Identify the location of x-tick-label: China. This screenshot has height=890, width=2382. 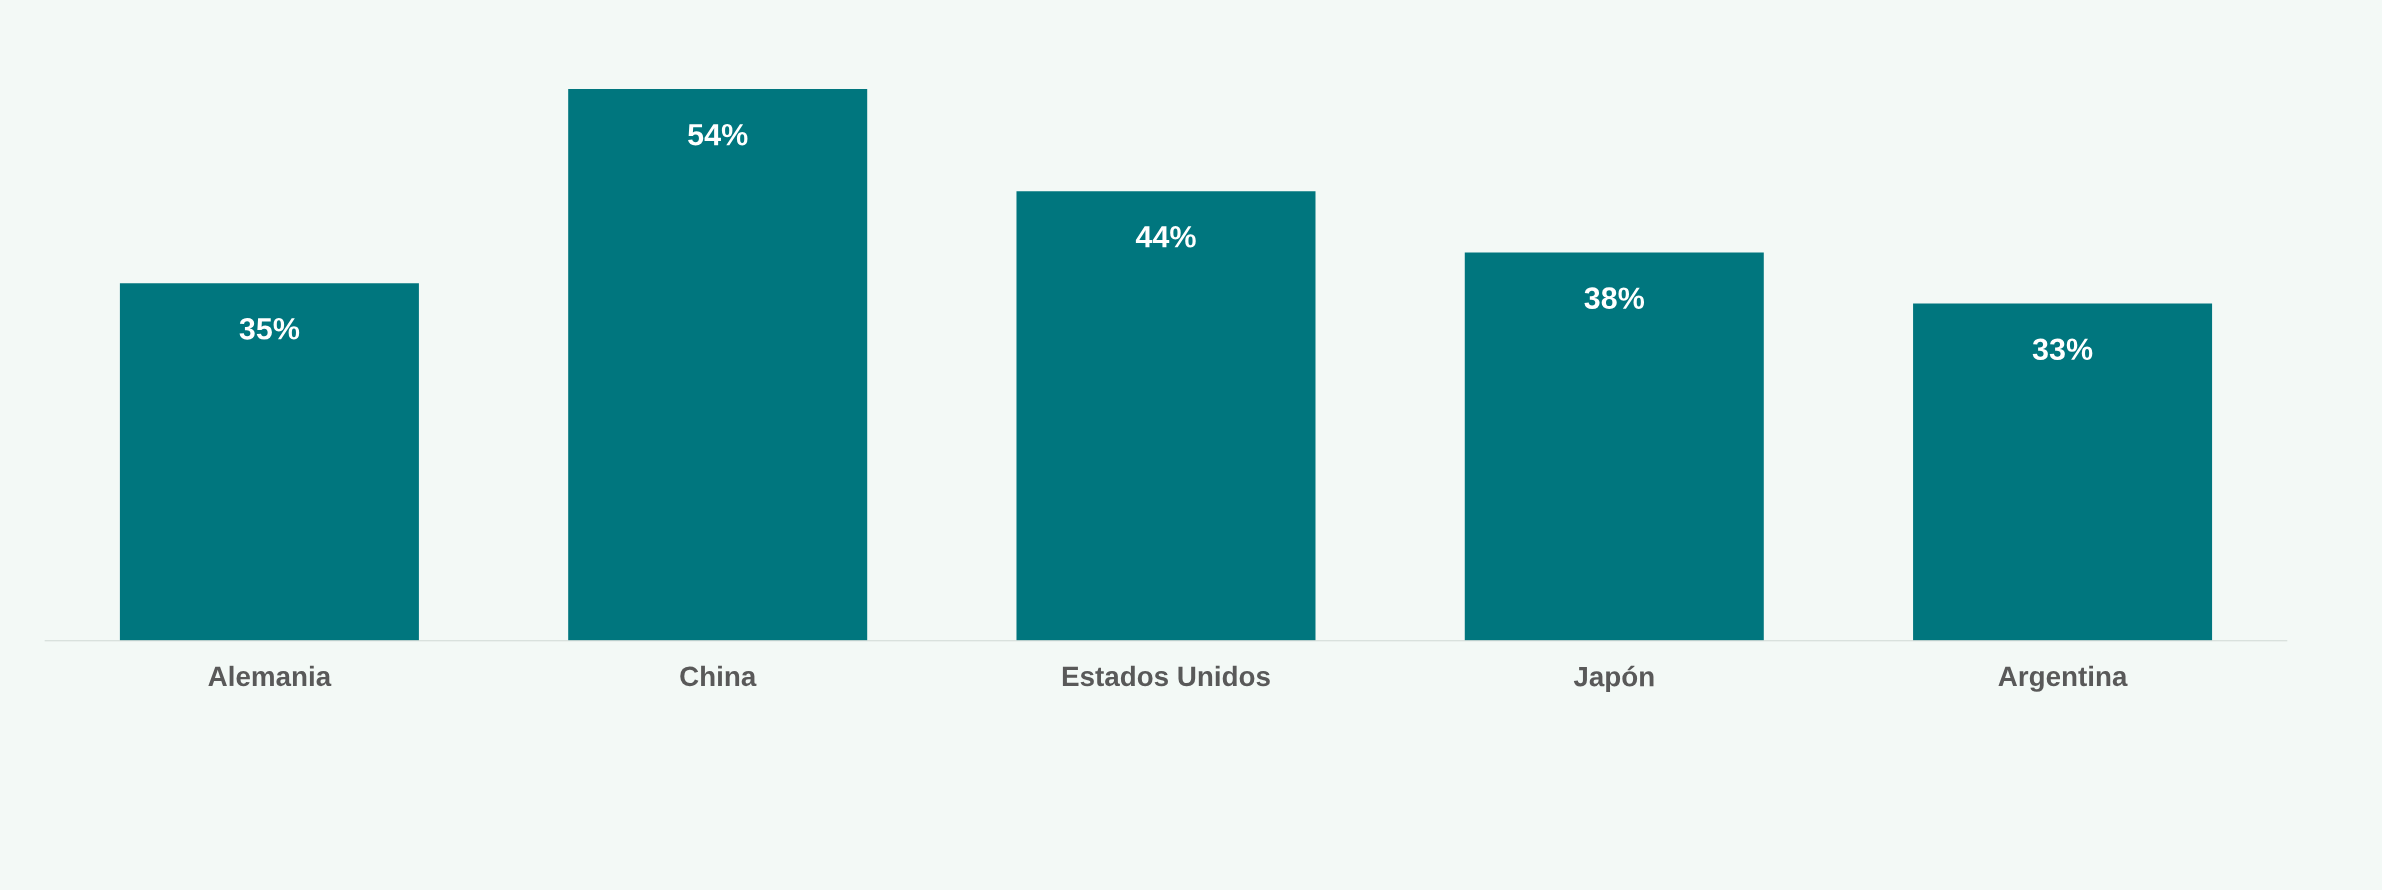
(718, 676).